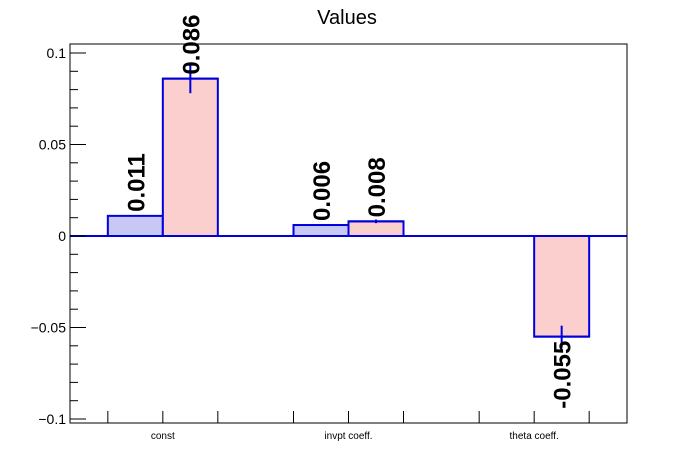 This screenshot has height=472, width=696. What do you see at coordinates (563, 375) in the screenshot?
I see `data-label: -0.055` at bounding box center [563, 375].